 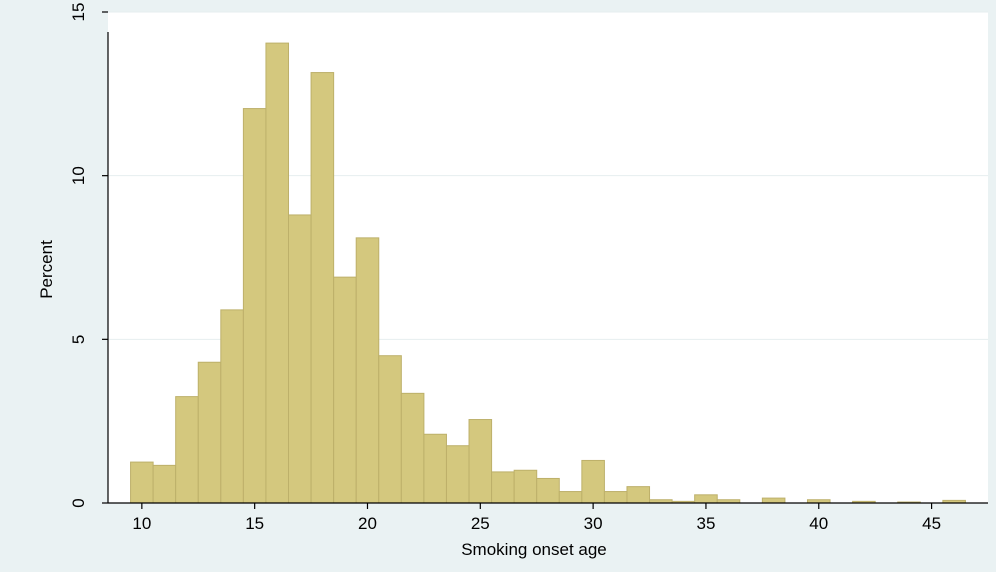 I want to click on y-axis-label: Percent, so click(x=46, y=269).